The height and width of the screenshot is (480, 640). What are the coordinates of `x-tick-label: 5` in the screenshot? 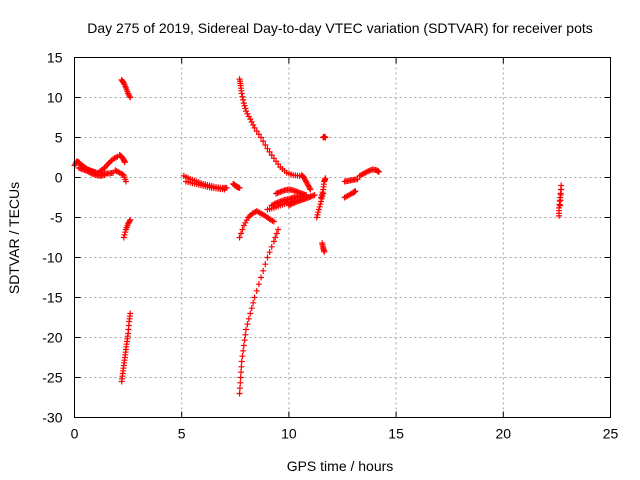 It's located at (182, 434).